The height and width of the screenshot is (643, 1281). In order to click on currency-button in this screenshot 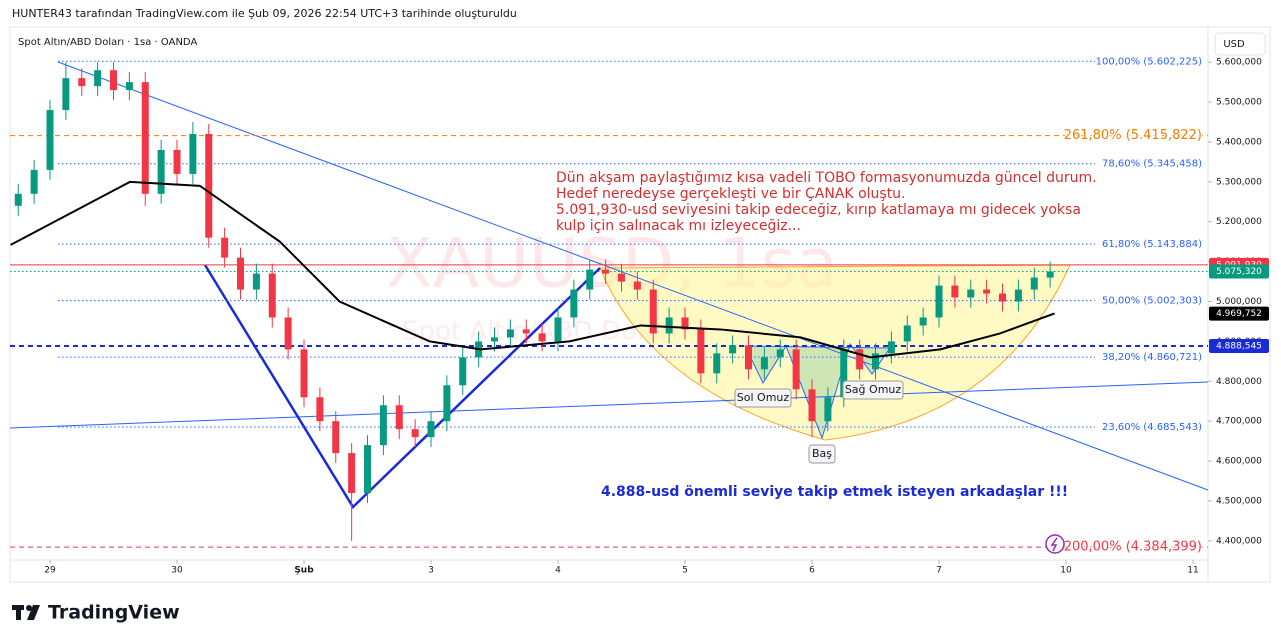, I will do `click(1240, 44)`.